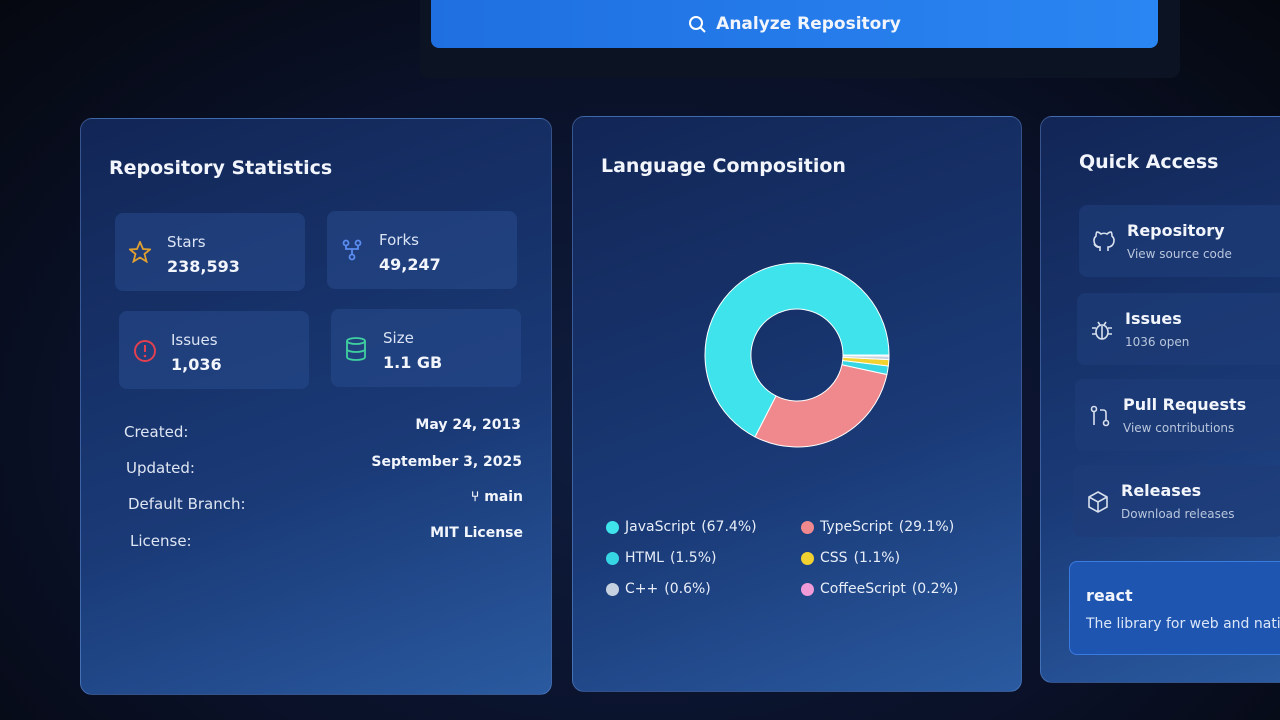 The width and height of the screenshot is (1280, 720). Describe the element at coordinates (1174, 608) in the screenshot. I see `repo-card: react The library for web and native` at that location.